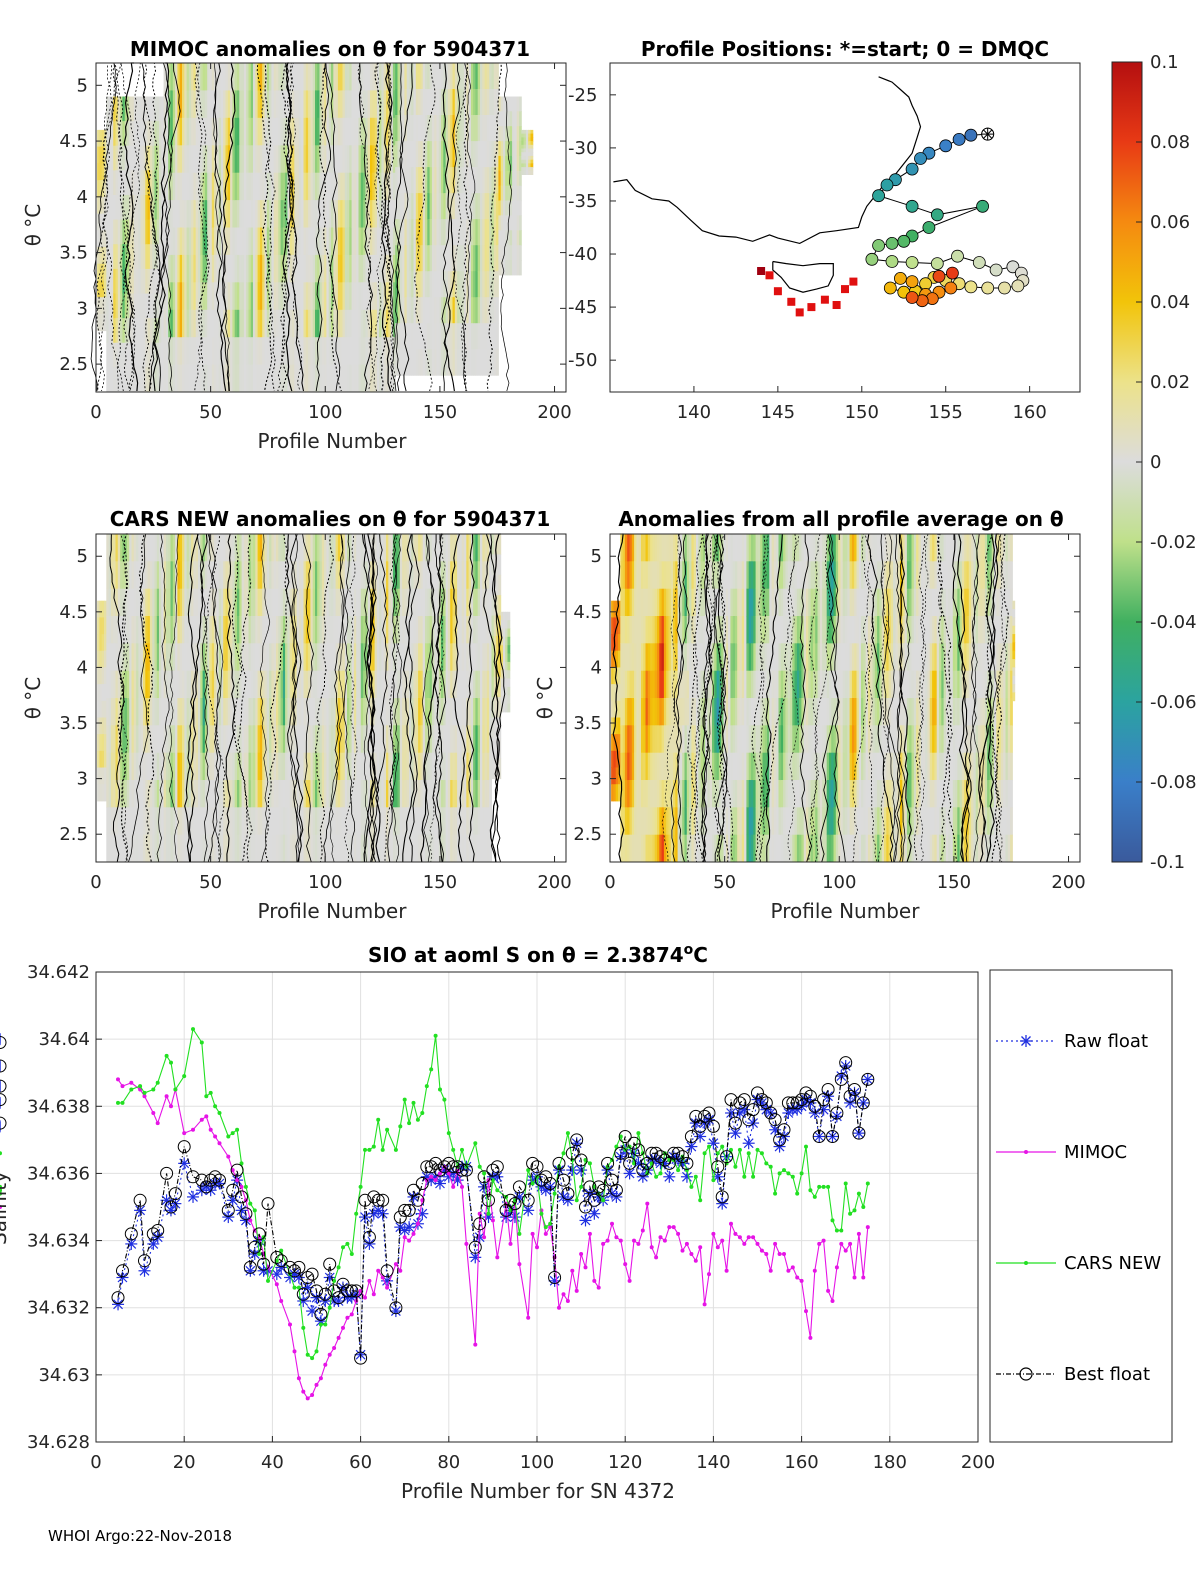 The height and width of the screenshot is (1575, 1200). What do you see at coordinates (389, 227) in the screenshot?
I see `contour-line` at bounding box center [389, 227].